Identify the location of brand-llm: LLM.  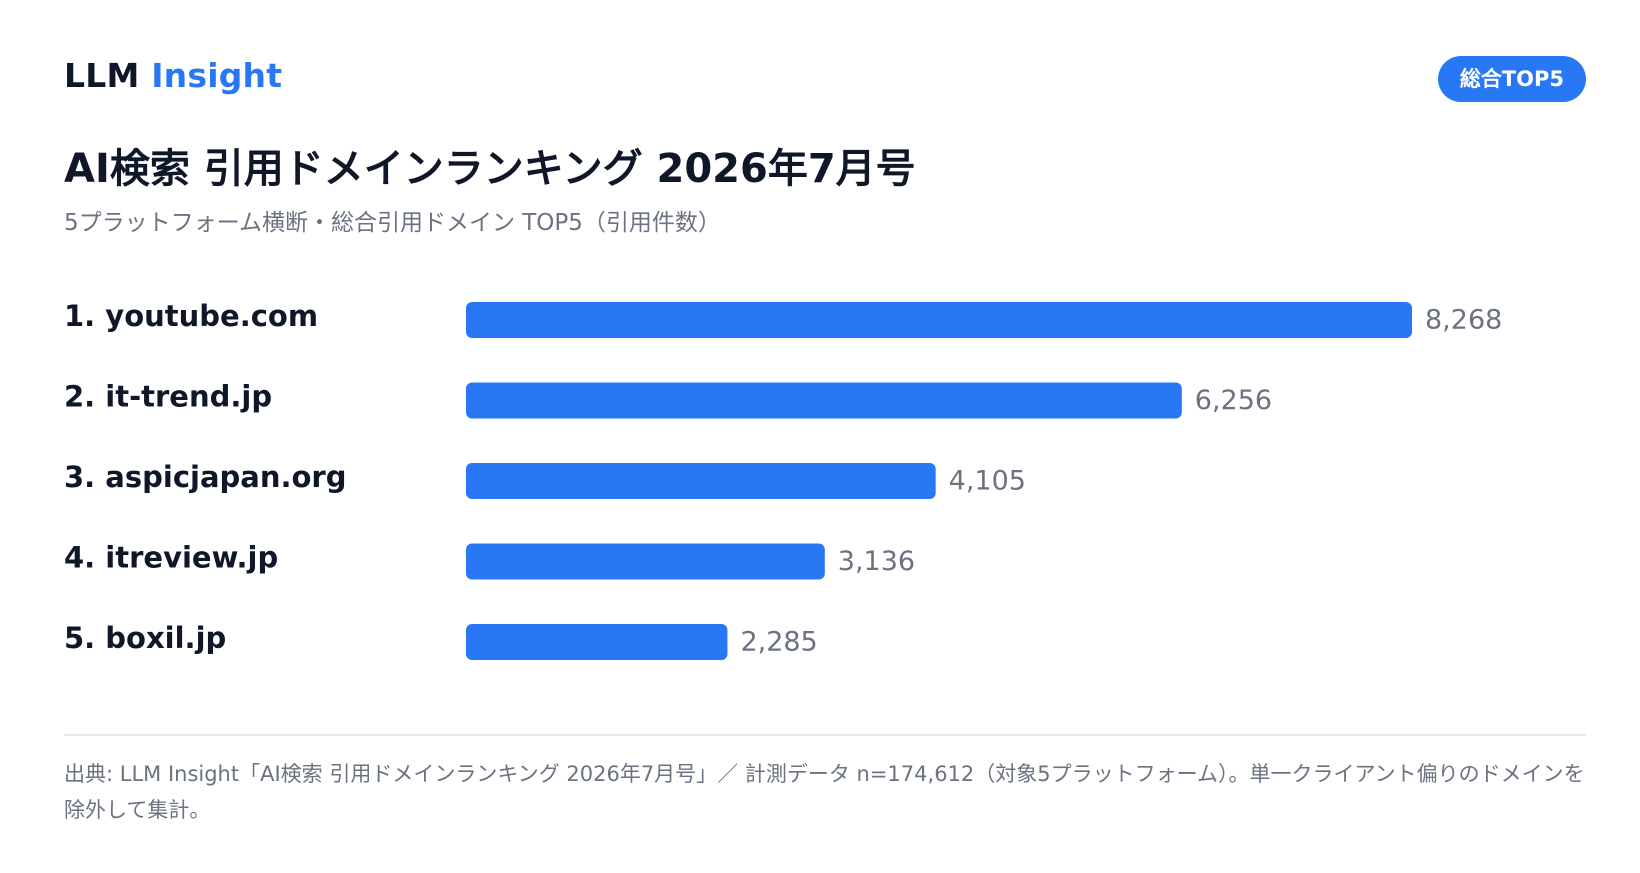
(102, 75).